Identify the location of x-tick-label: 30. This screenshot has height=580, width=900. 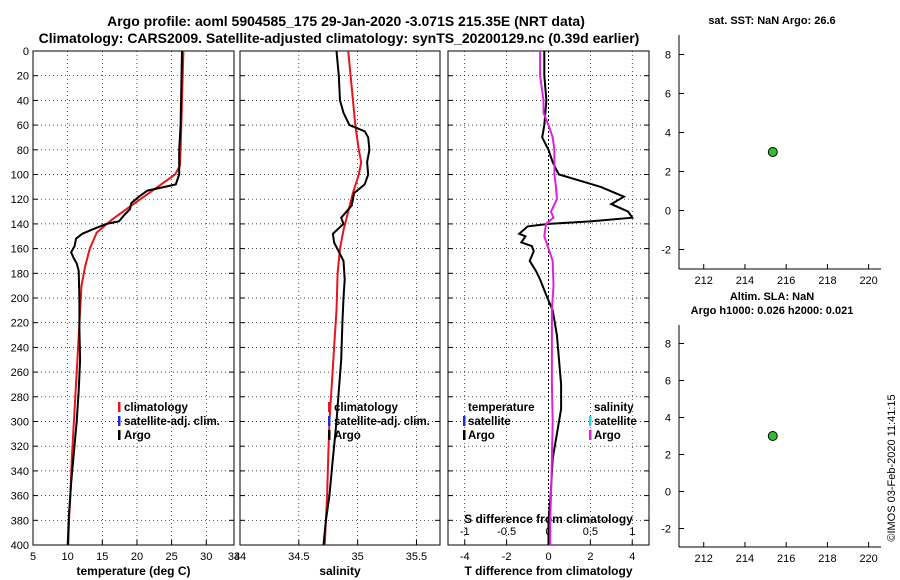
(206, 557).